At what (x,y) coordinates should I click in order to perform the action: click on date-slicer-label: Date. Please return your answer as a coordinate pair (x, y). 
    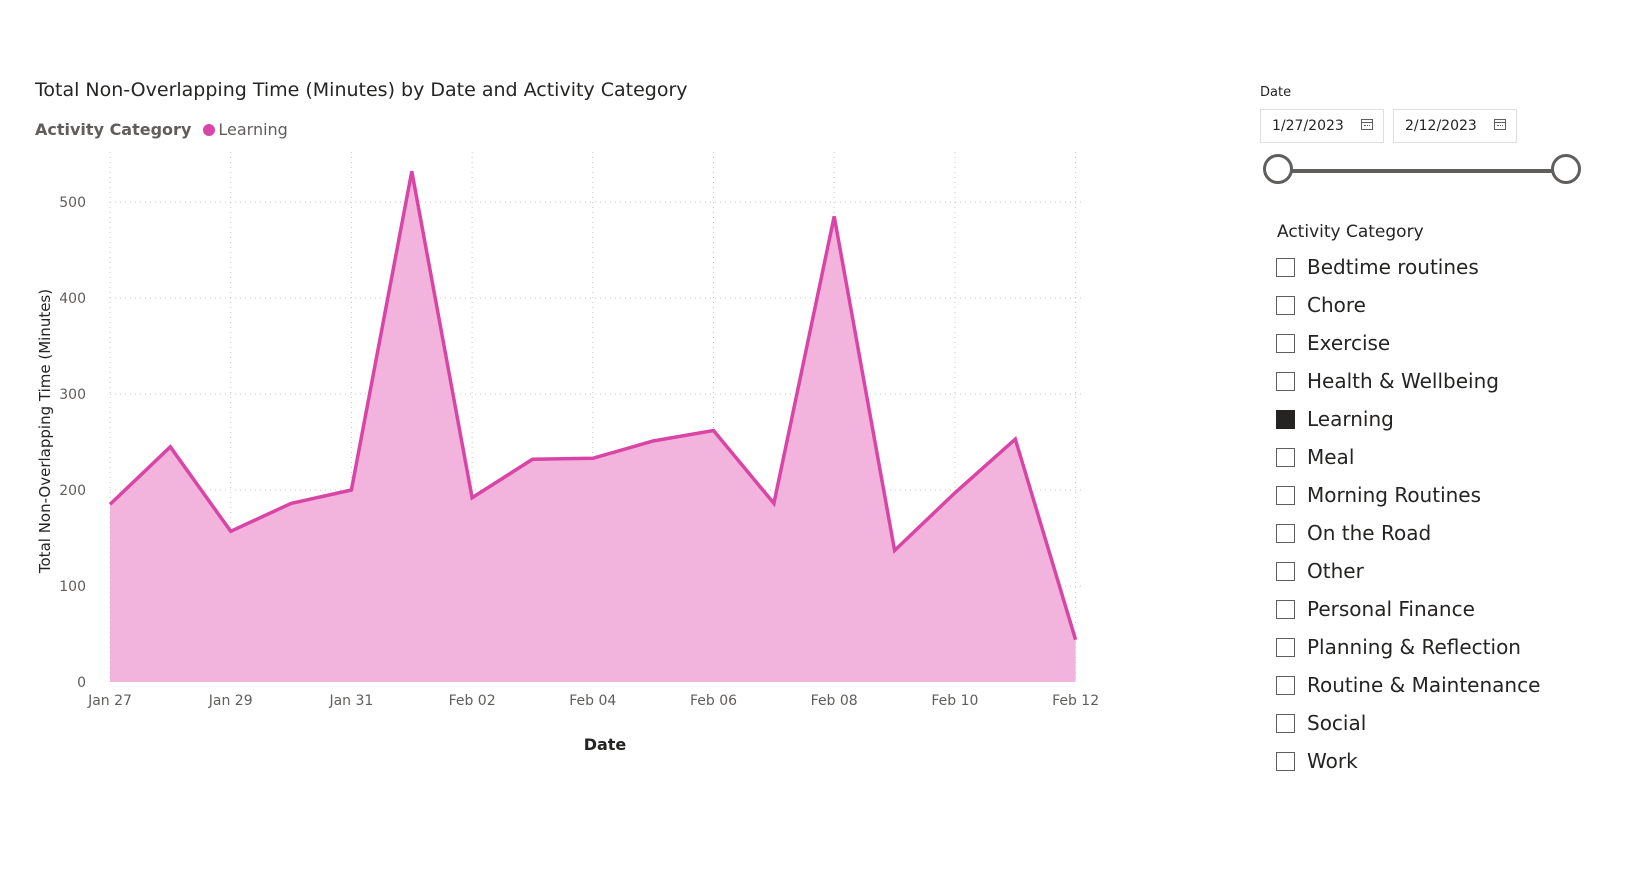
    Looking at the image, I should click on (1276, 92).